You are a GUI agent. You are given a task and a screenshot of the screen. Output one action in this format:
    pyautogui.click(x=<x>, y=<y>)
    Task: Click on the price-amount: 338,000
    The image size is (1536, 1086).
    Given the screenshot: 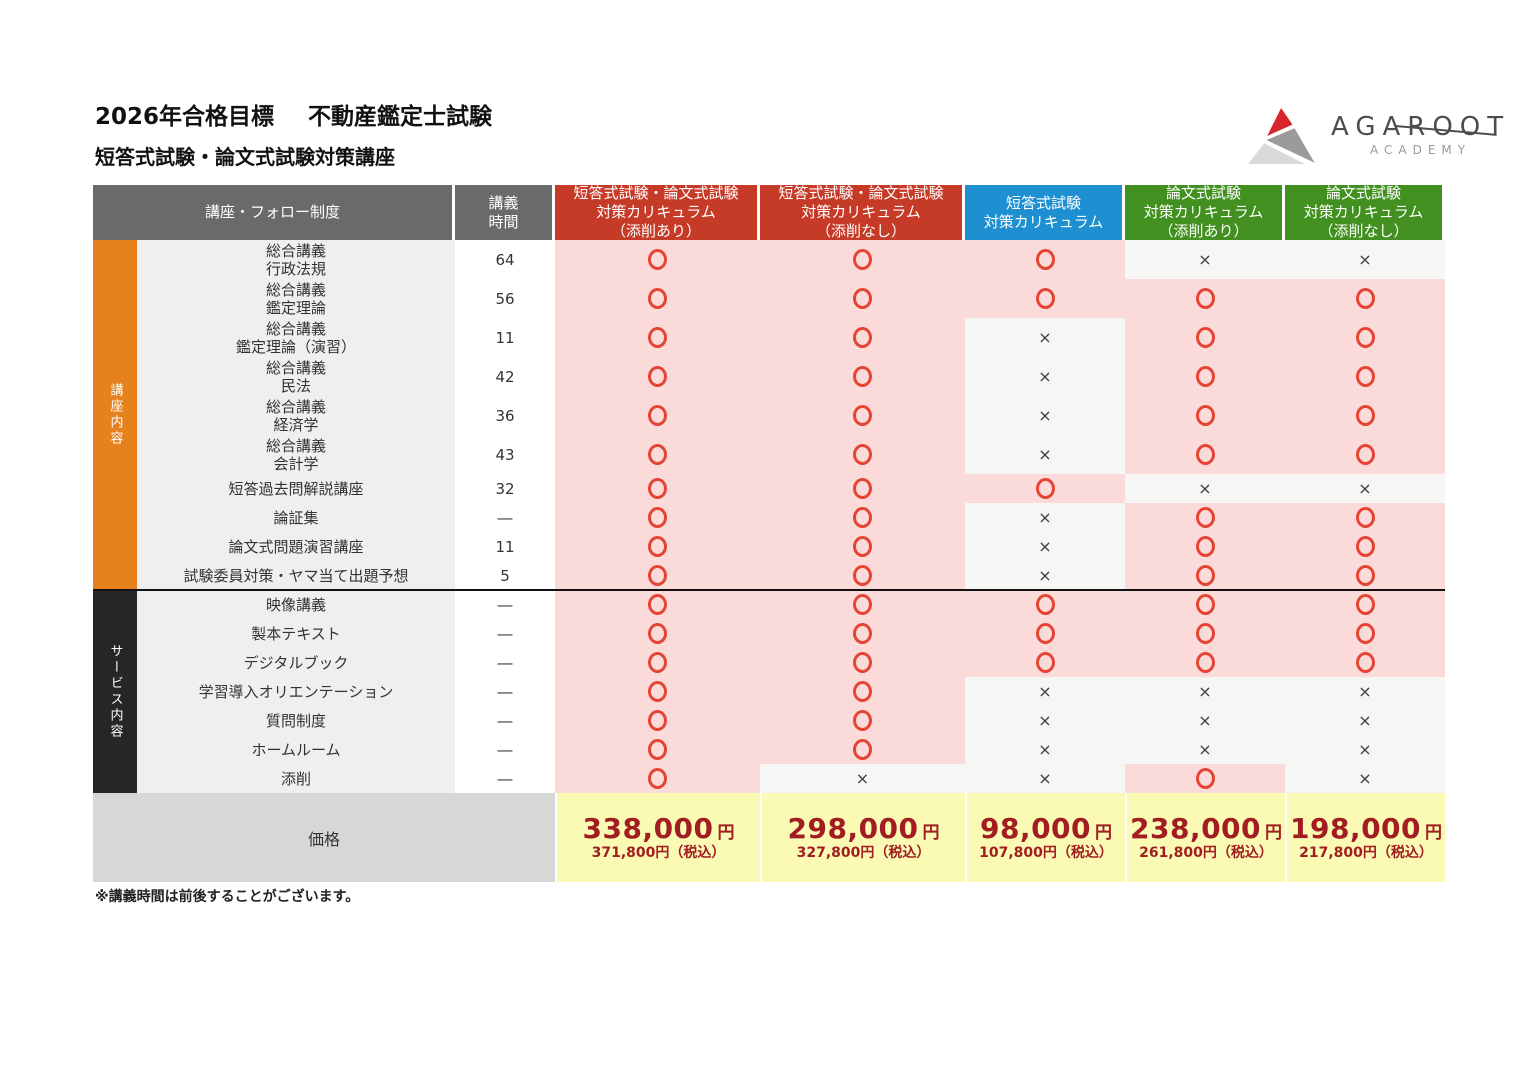 What is the action you would take?
    pyautogui.click(x=648, y=828)
    